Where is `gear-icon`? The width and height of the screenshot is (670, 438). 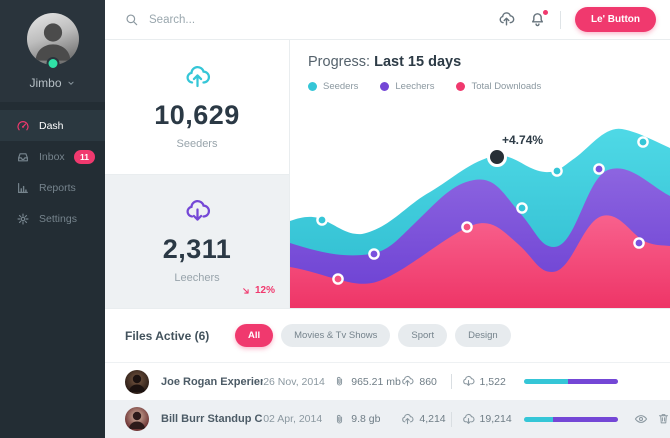
gear-icon is located at coordinates (23, 219).